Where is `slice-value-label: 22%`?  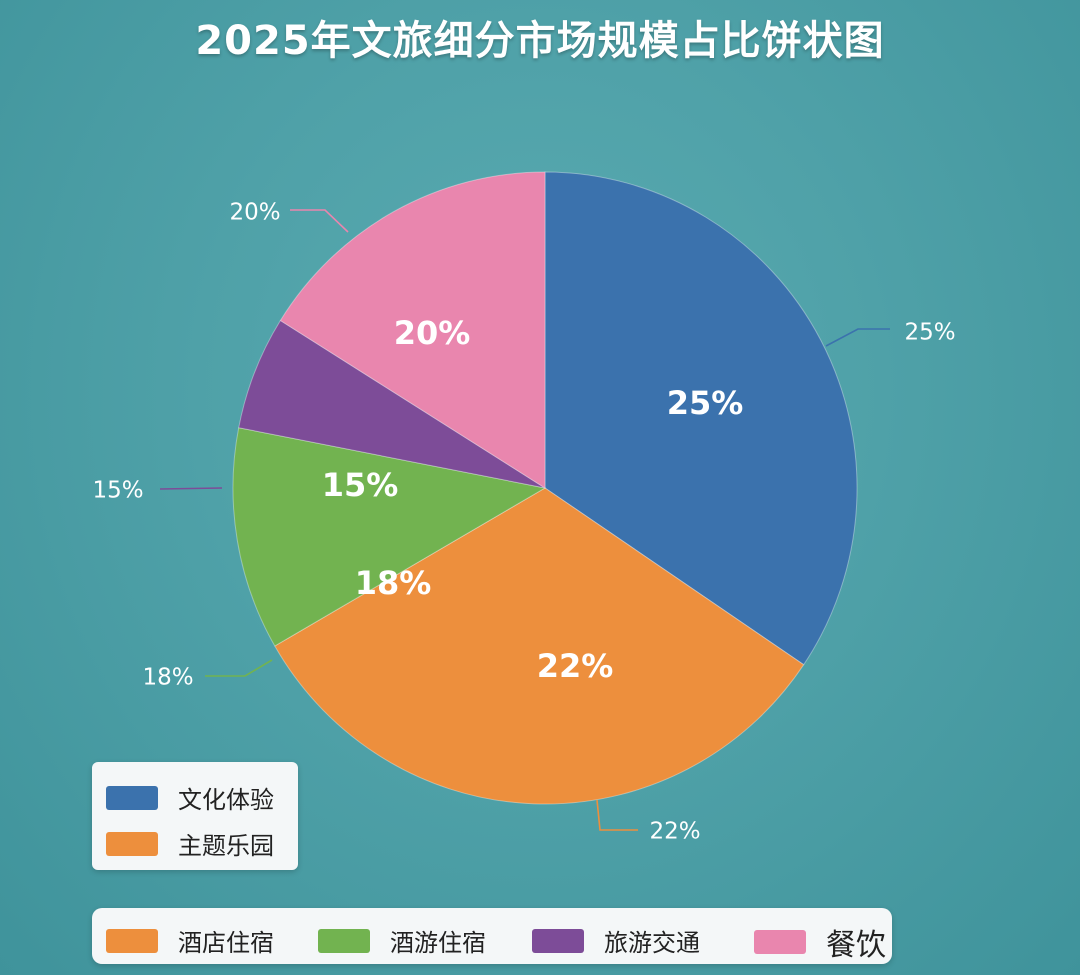
slice-value-label: 22% is located at coordinates (575, 666).